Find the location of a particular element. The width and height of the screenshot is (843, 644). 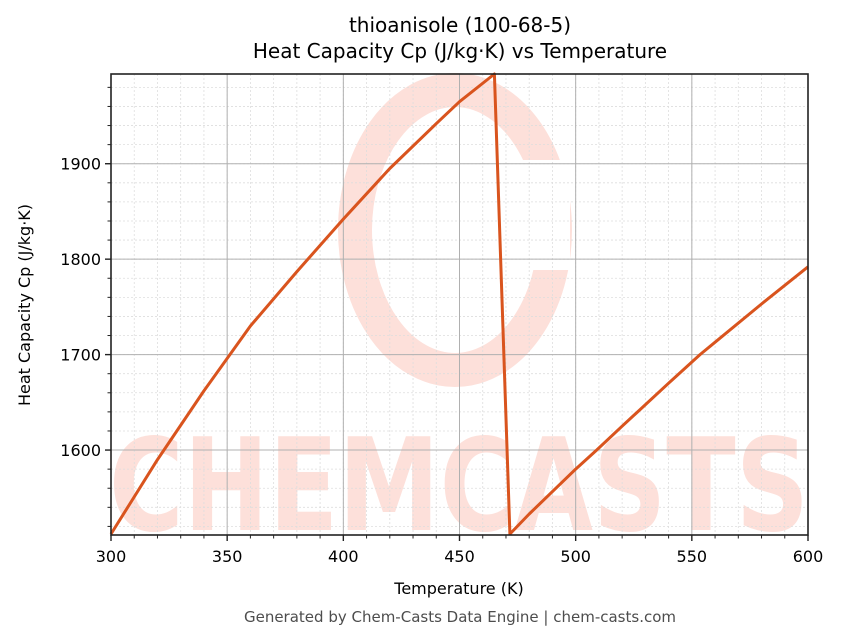

y-tick-label: 1600 is located at coordinates (80, 450).